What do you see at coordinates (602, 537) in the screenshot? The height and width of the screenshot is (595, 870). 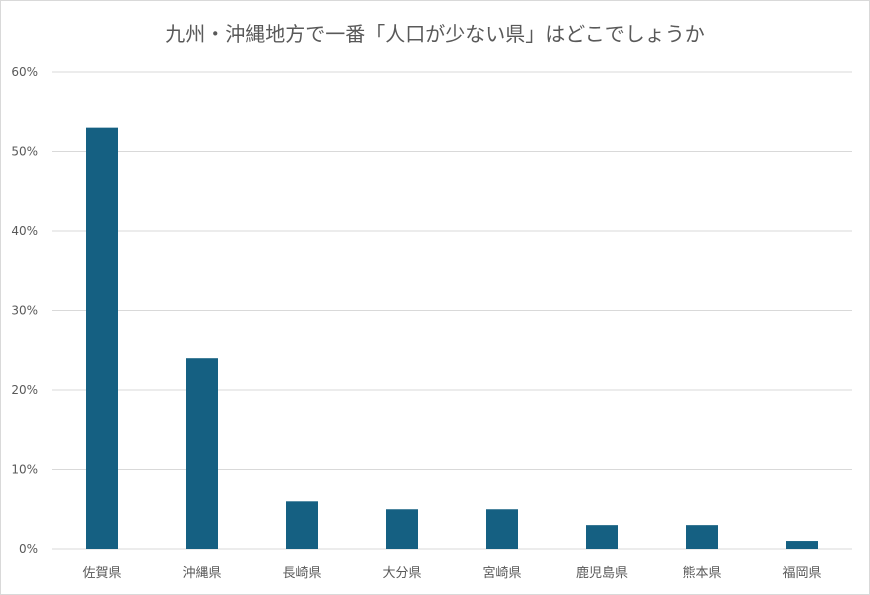 I see `bar-鹿児島県` at bounding box center [602, 537].